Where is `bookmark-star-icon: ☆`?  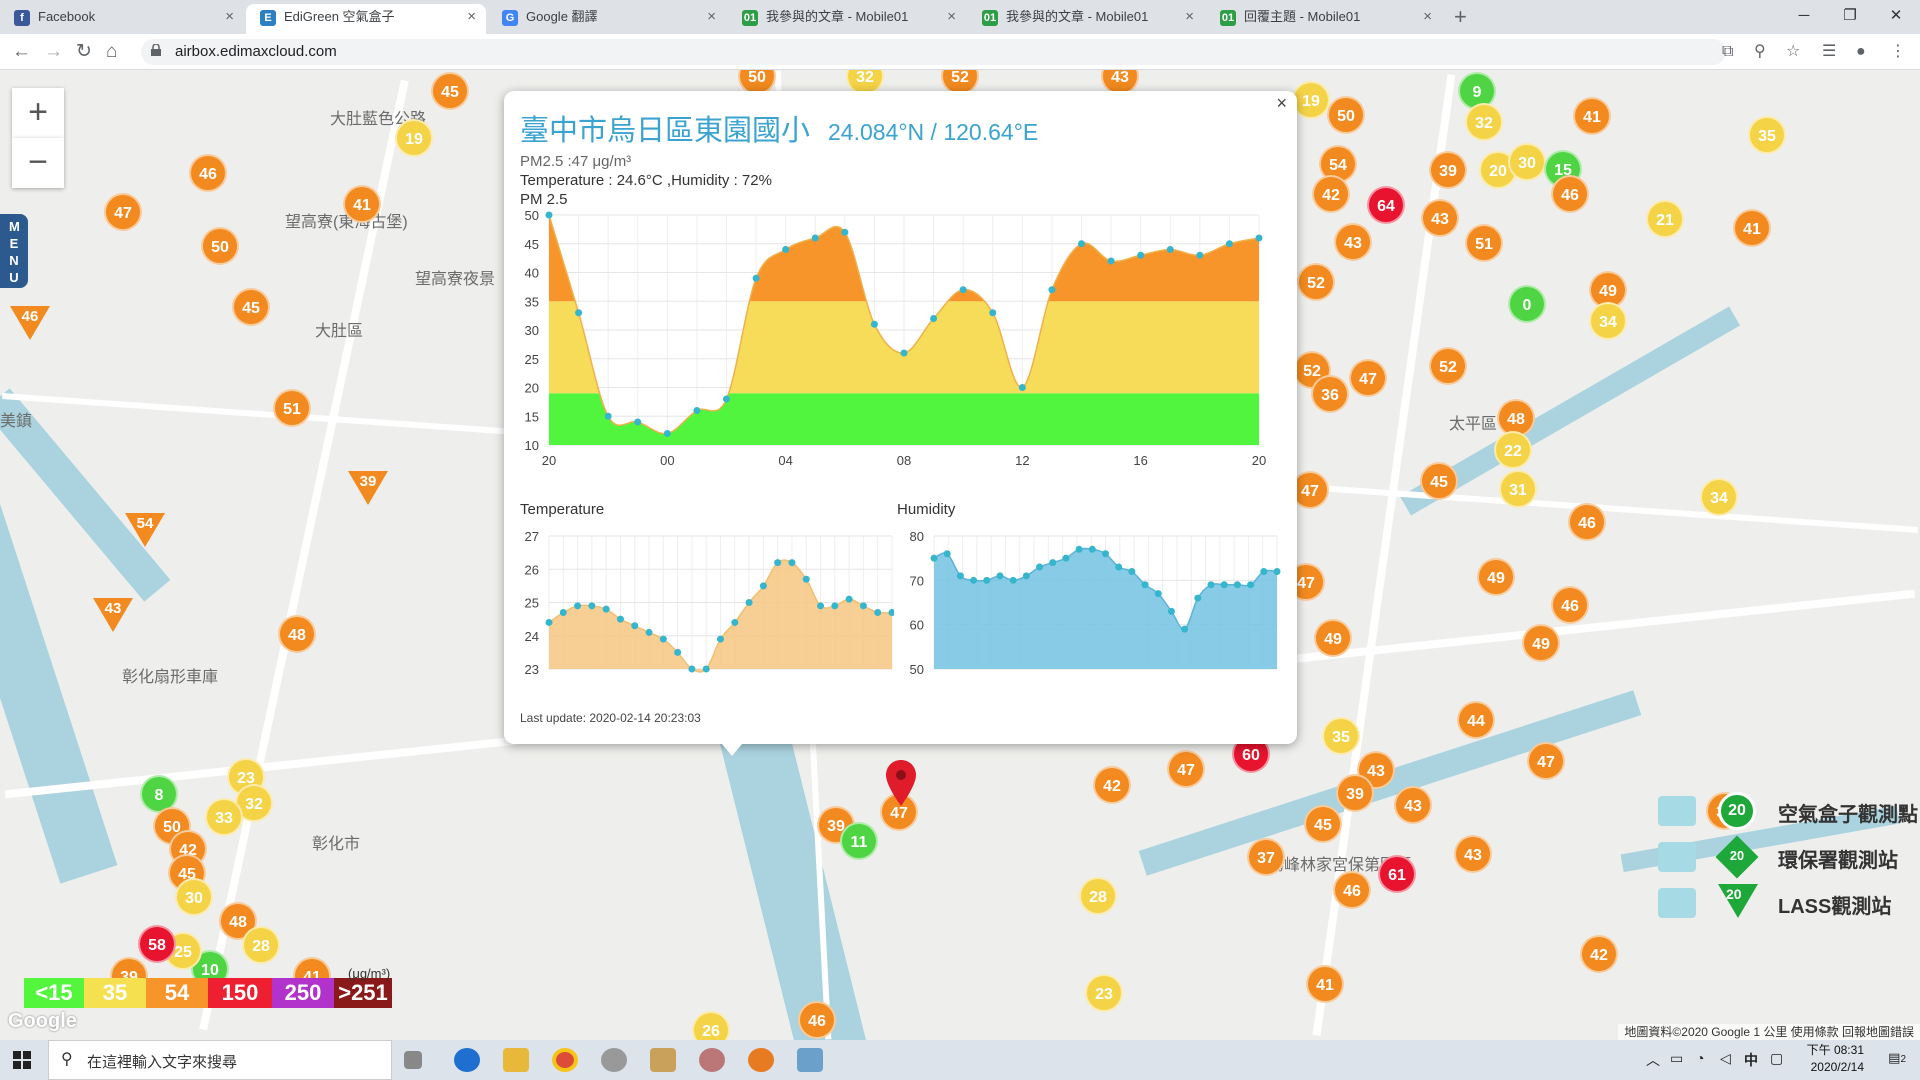
bookmark-star-icon: ☆ is located at coordinates (1793, 51).